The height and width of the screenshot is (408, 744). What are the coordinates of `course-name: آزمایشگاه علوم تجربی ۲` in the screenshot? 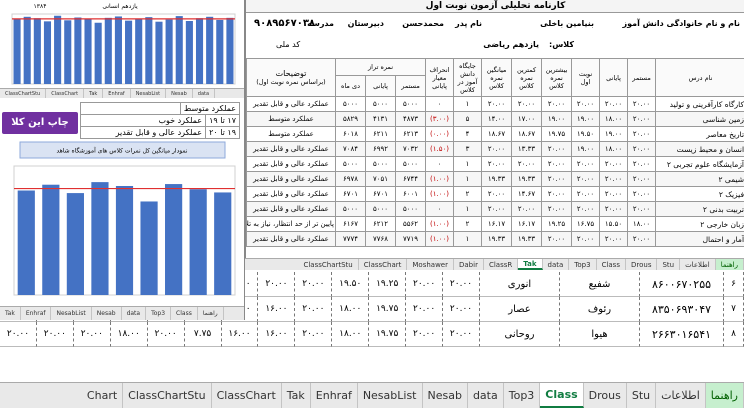 It's located at (699, 164).